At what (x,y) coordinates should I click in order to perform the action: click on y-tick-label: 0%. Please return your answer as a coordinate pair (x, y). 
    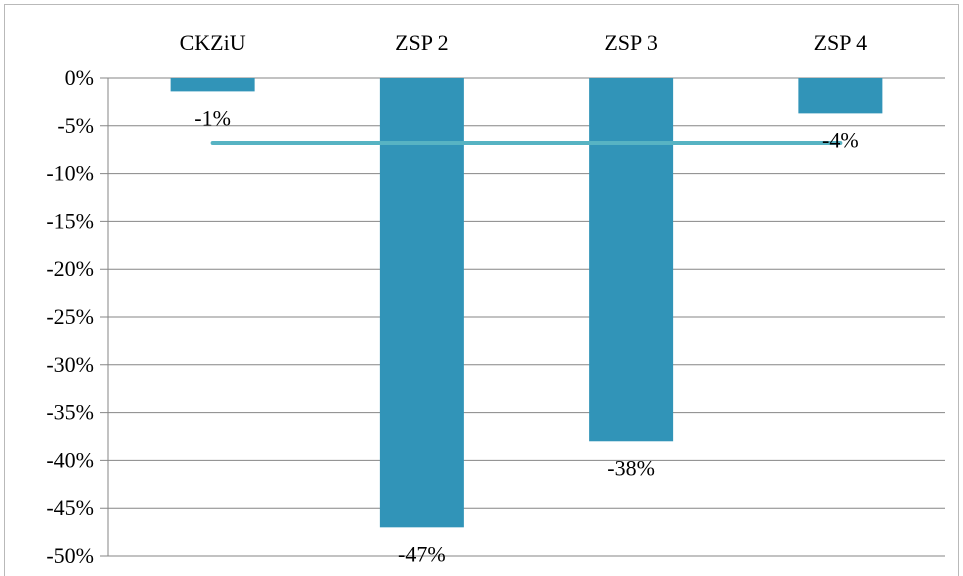
    Looking at the image, I should click on (79, 77).